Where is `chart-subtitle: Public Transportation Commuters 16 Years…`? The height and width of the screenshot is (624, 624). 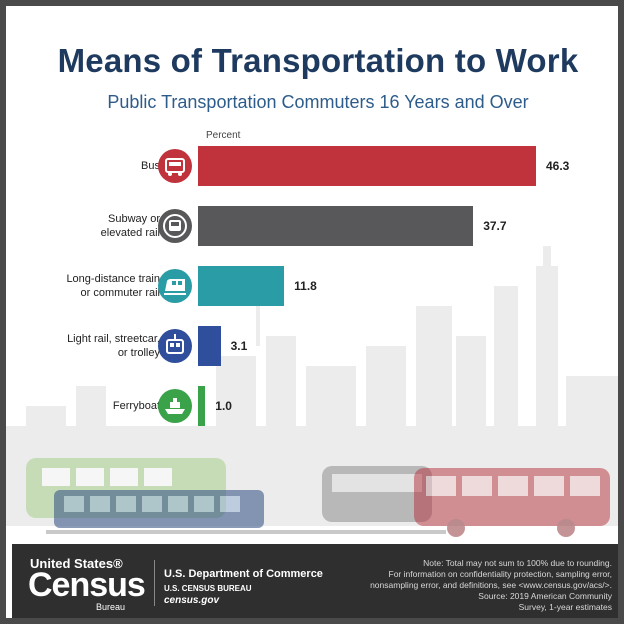
chart-subtitle: Public Transportation Commuters 16 Years… is located at coordinates (318, 102).